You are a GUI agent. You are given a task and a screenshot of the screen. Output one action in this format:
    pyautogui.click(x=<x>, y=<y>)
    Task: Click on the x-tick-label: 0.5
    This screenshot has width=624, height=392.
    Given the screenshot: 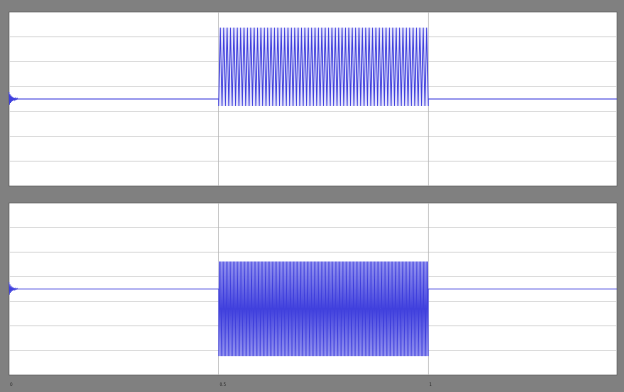 What is the action you would take?
    pyautogui.click(x=223, y=384)
    